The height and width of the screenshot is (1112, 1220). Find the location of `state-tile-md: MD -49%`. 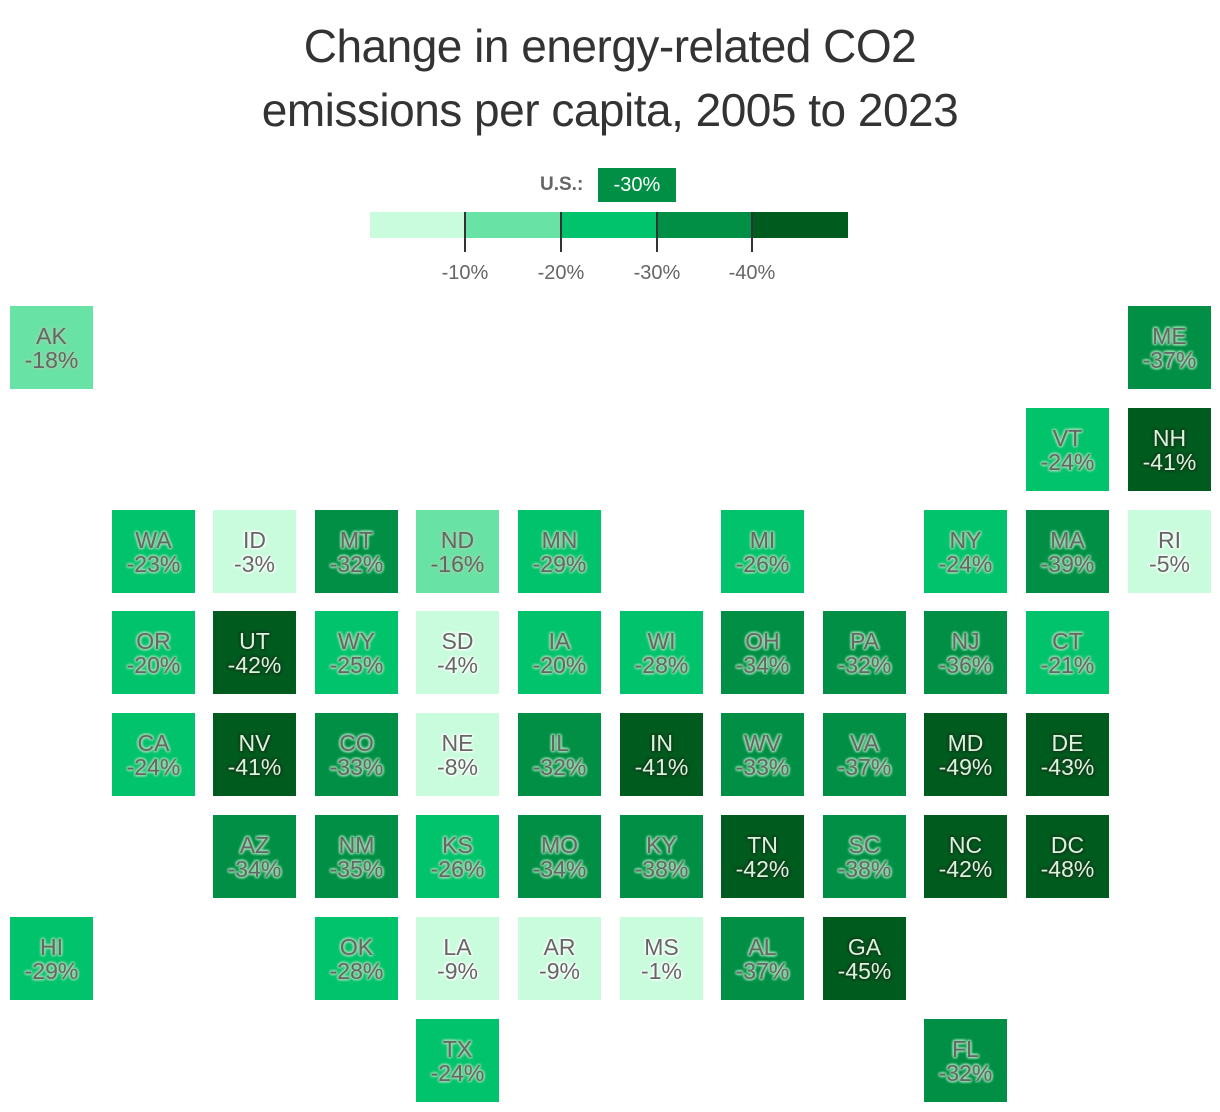

state-tile-md: MD -49% is located at coordinates (965, 754).